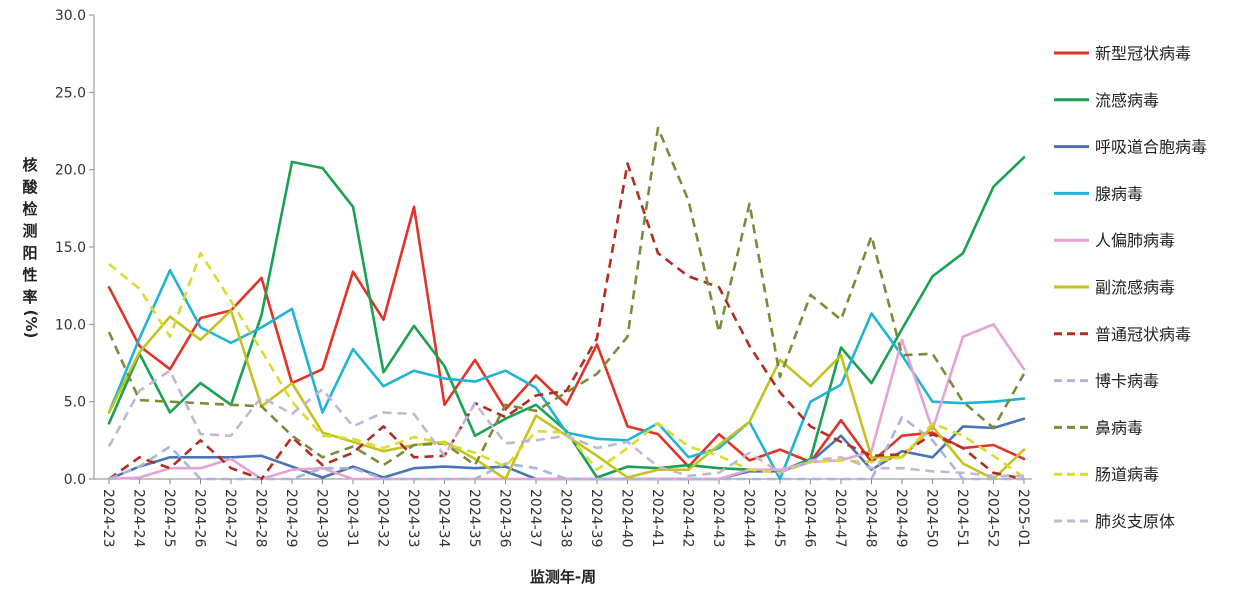  What do you see at coordinates (444, 518) in the screenshot?
I see `x-tick-label: 2024-34` at bounding box center [444, 518].